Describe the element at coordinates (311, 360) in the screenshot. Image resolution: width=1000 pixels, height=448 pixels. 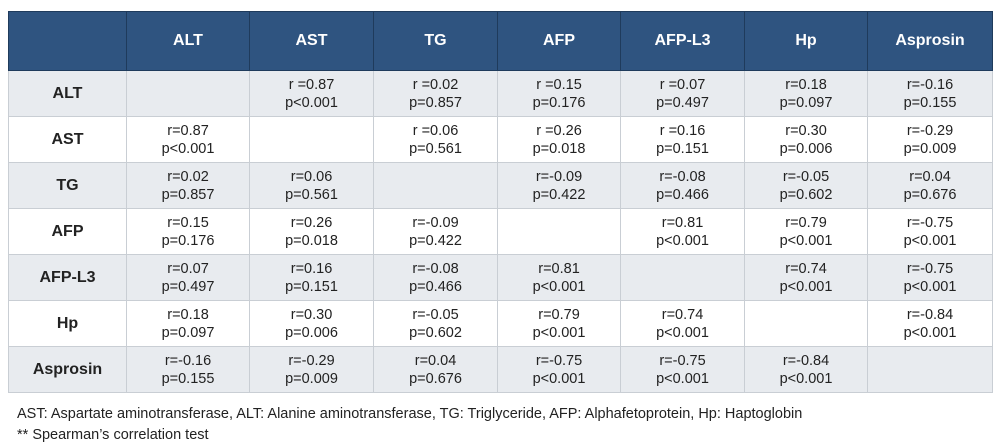
I see `r-value: r=-0.29` at that location.